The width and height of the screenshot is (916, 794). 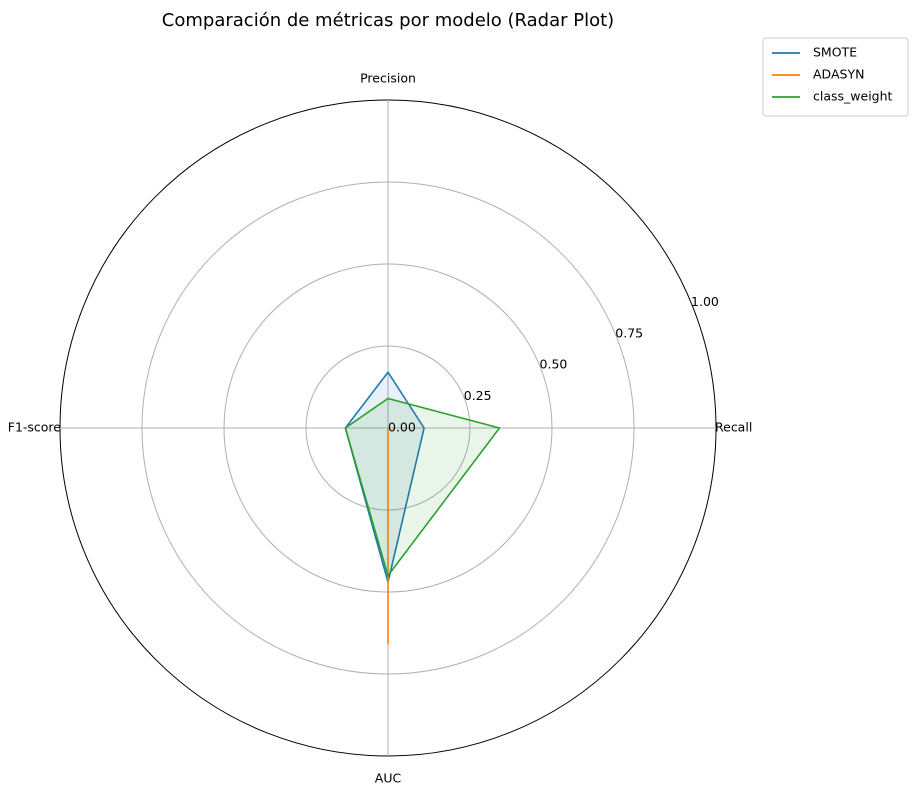 I want to click on radar-series, so click(x=422, y=507).